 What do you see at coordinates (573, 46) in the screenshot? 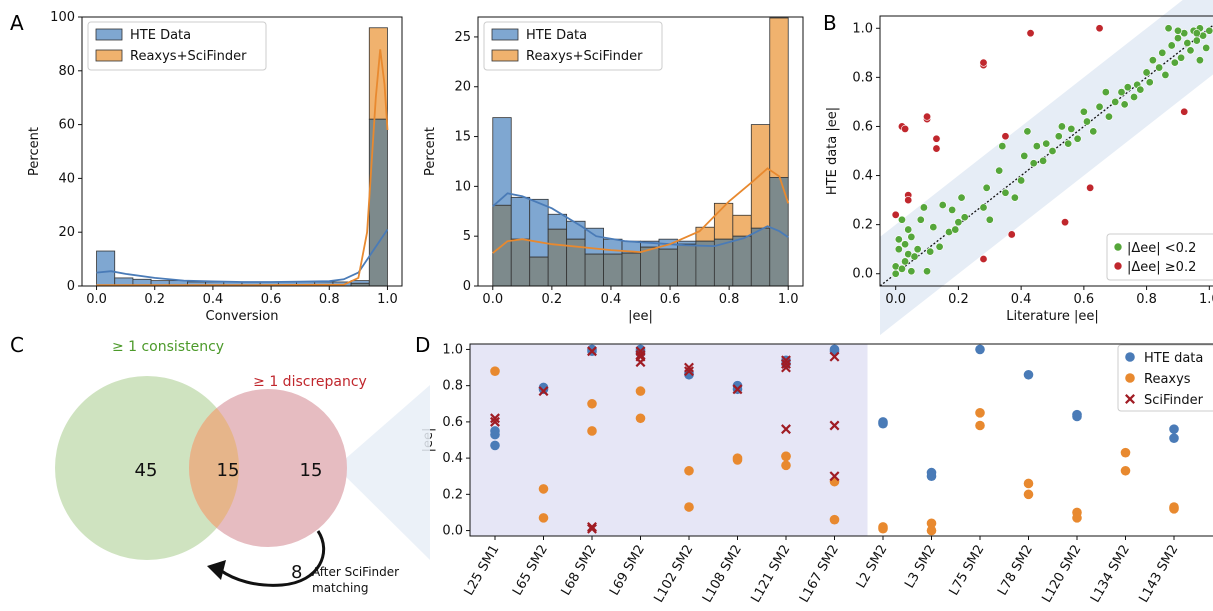
I see `legend-box` at bounding box center [573, 46].